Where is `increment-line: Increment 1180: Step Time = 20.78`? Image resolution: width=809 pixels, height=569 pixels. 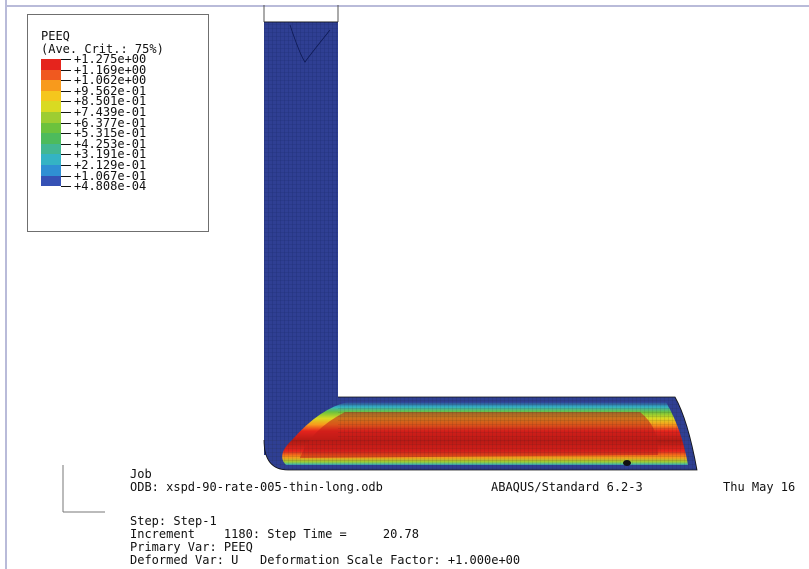
increment-line: Increment 1180: Step Time = 20.78 is located at coordinates (274, 534).